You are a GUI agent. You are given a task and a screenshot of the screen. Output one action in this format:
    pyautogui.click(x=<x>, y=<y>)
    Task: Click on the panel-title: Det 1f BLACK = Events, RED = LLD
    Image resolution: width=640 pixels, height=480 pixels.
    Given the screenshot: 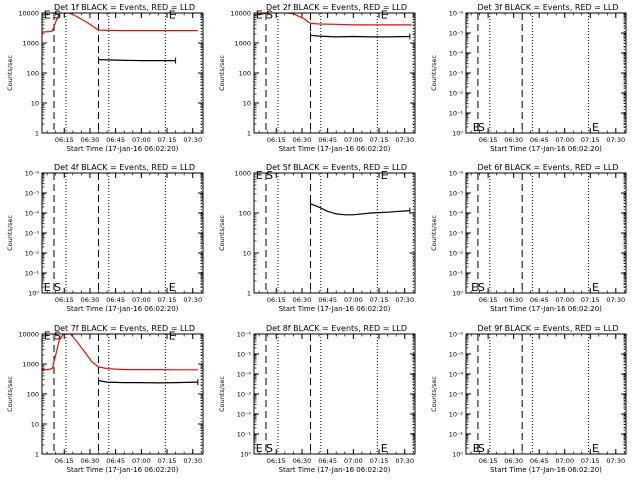 What is the action you would take?
    pyautogui.click(x=124, y=7)
    